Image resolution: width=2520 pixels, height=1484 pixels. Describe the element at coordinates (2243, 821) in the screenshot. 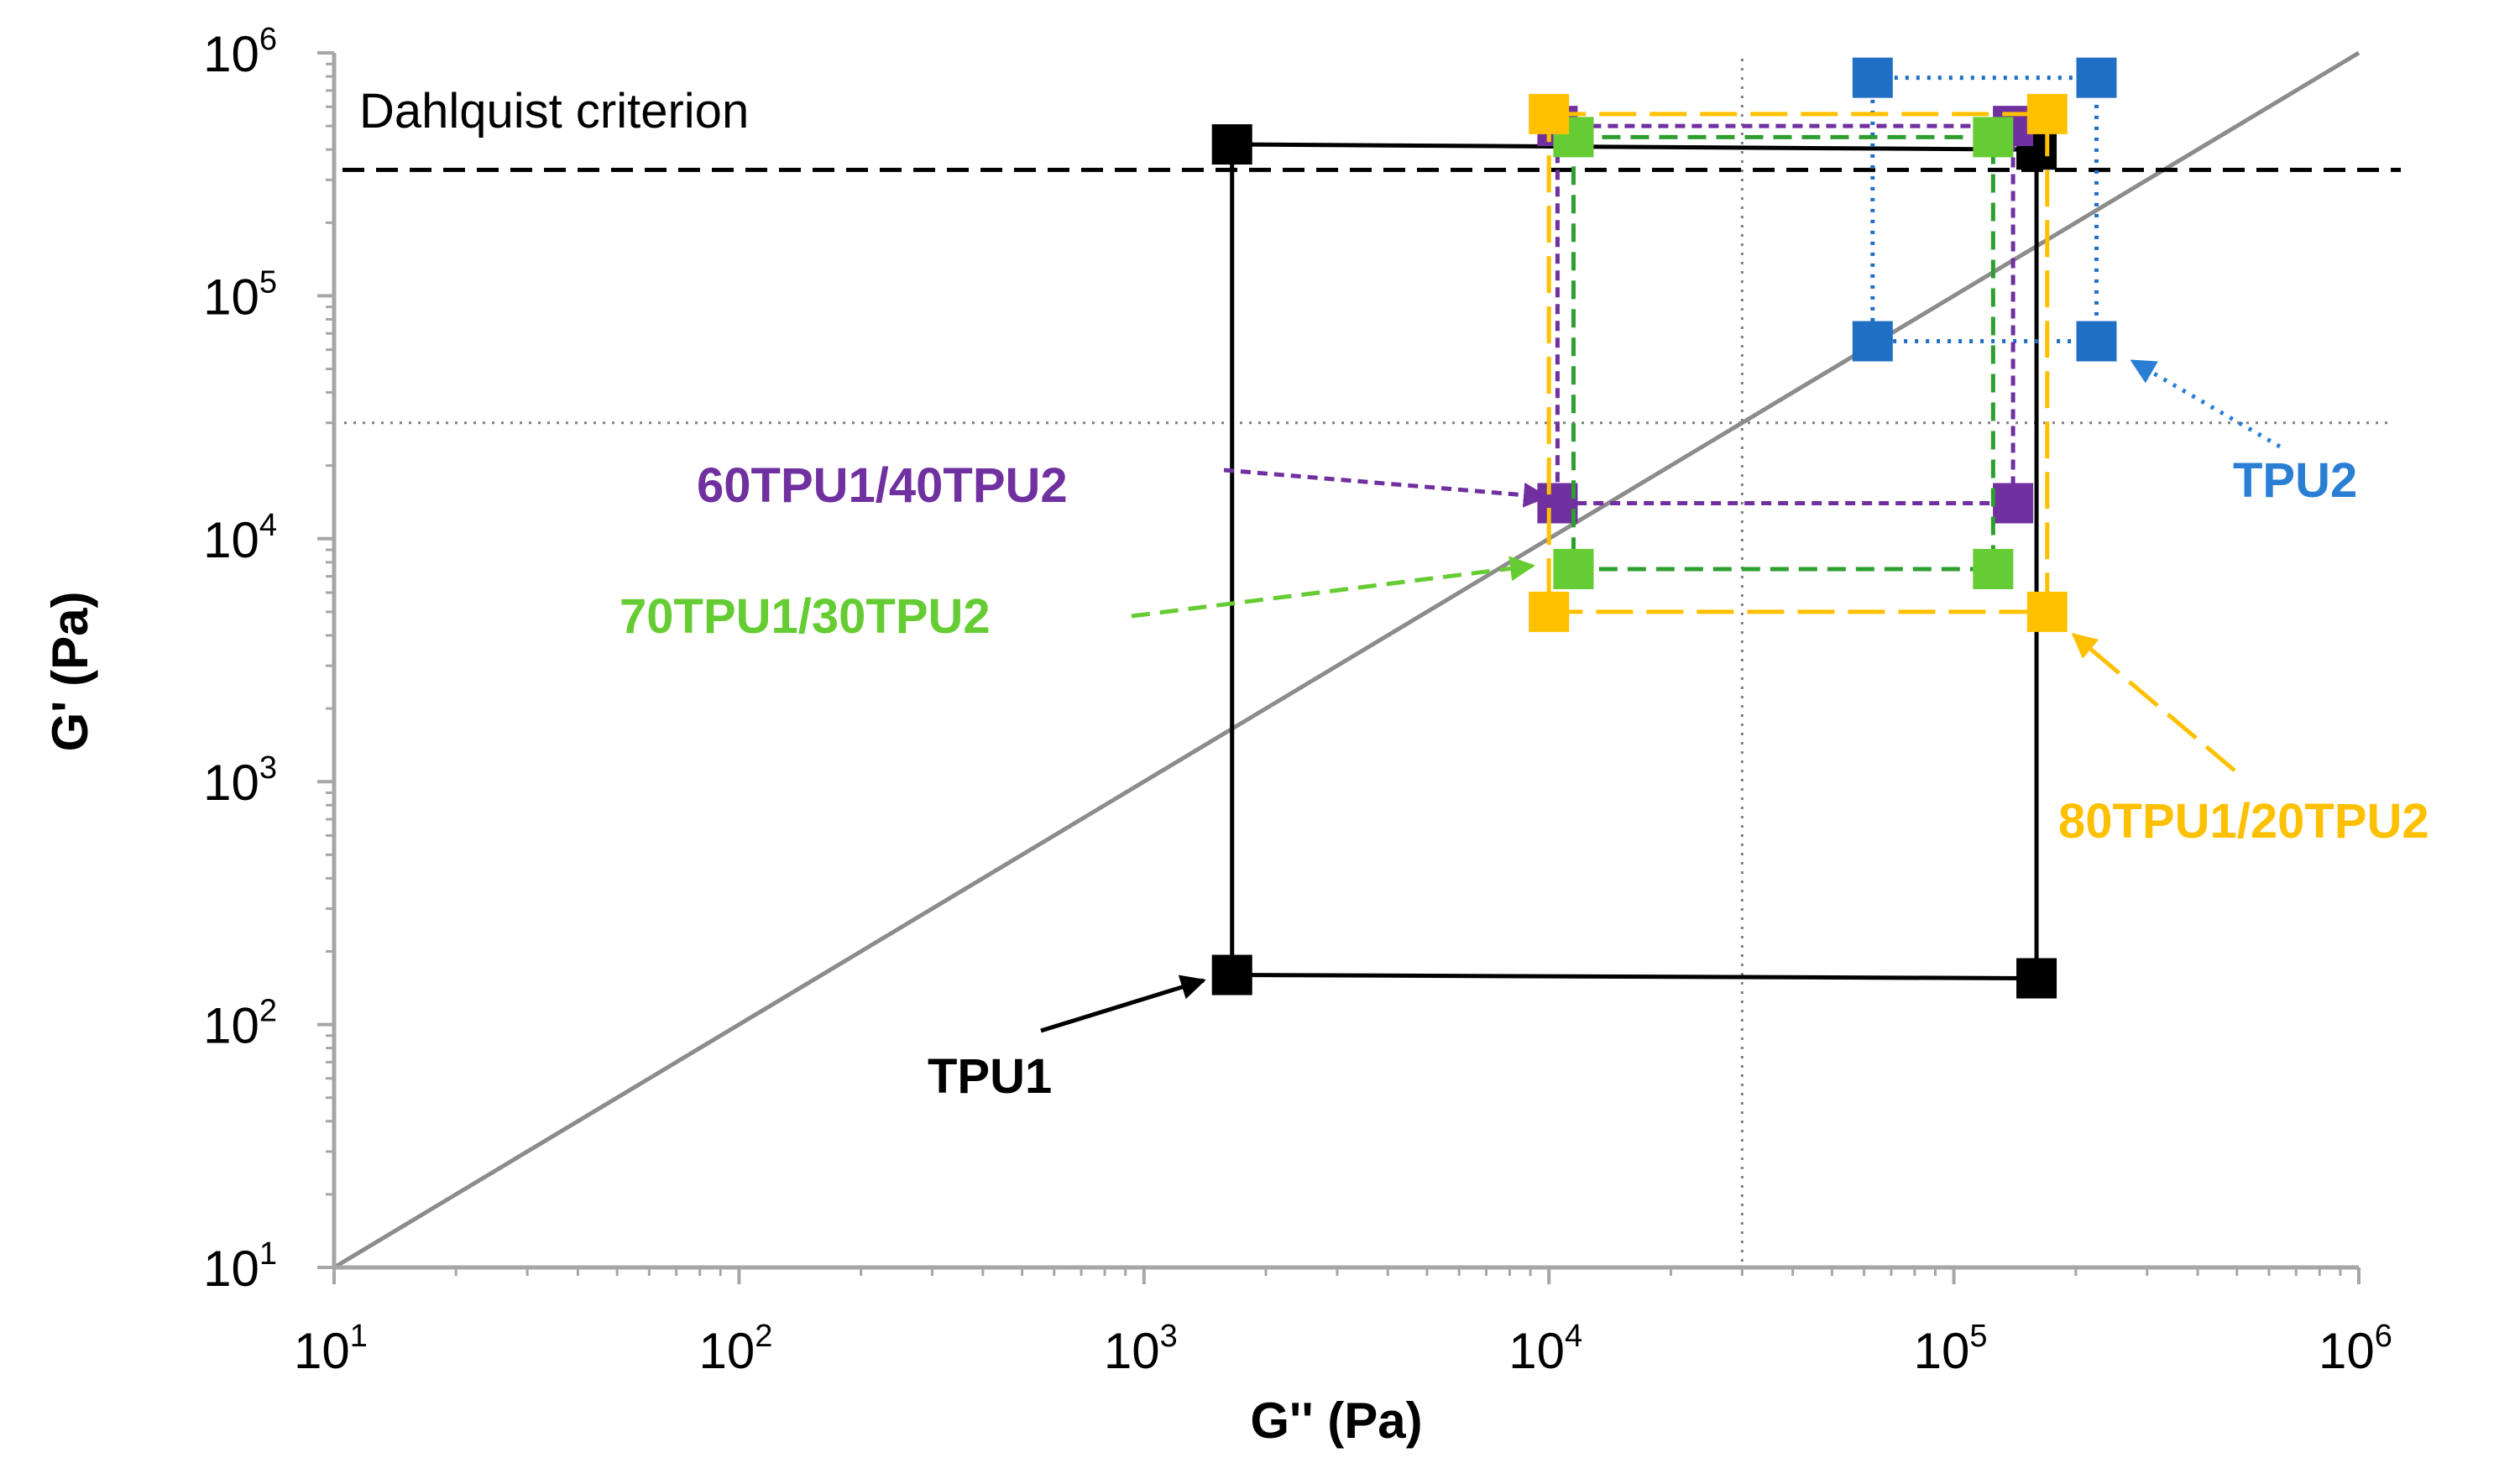

I see `label-80tpu1-20tpu2: 80TPU1/20TPU2` at that location.